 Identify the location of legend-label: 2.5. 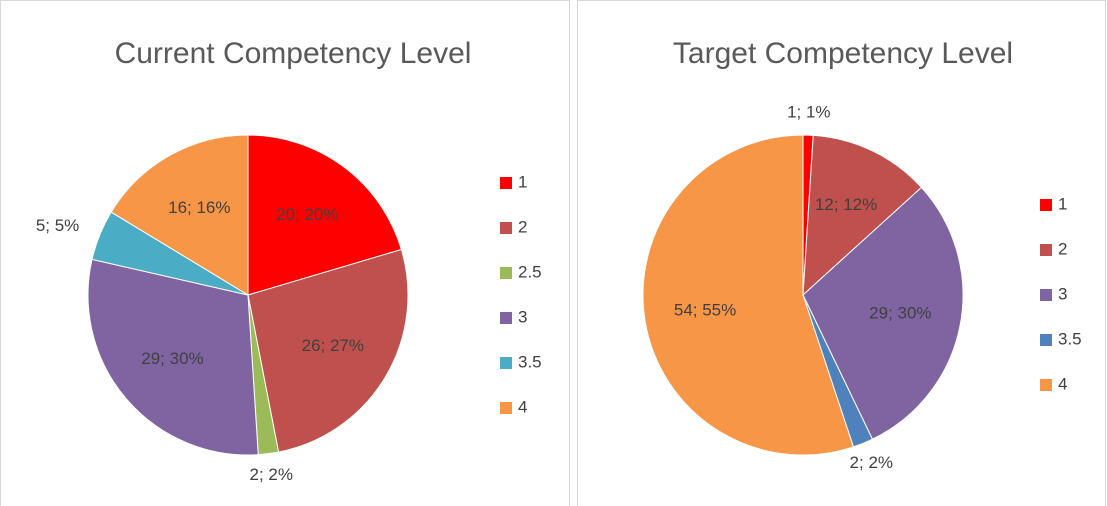
(530, 271).